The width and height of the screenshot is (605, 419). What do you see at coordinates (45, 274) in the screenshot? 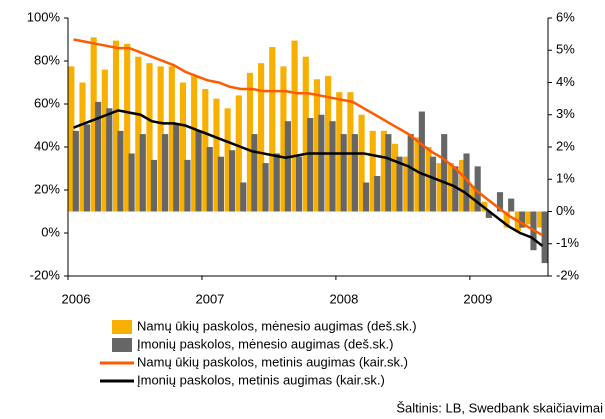
I see `y-tick-label: -20%` at bounding box center [45, 274].